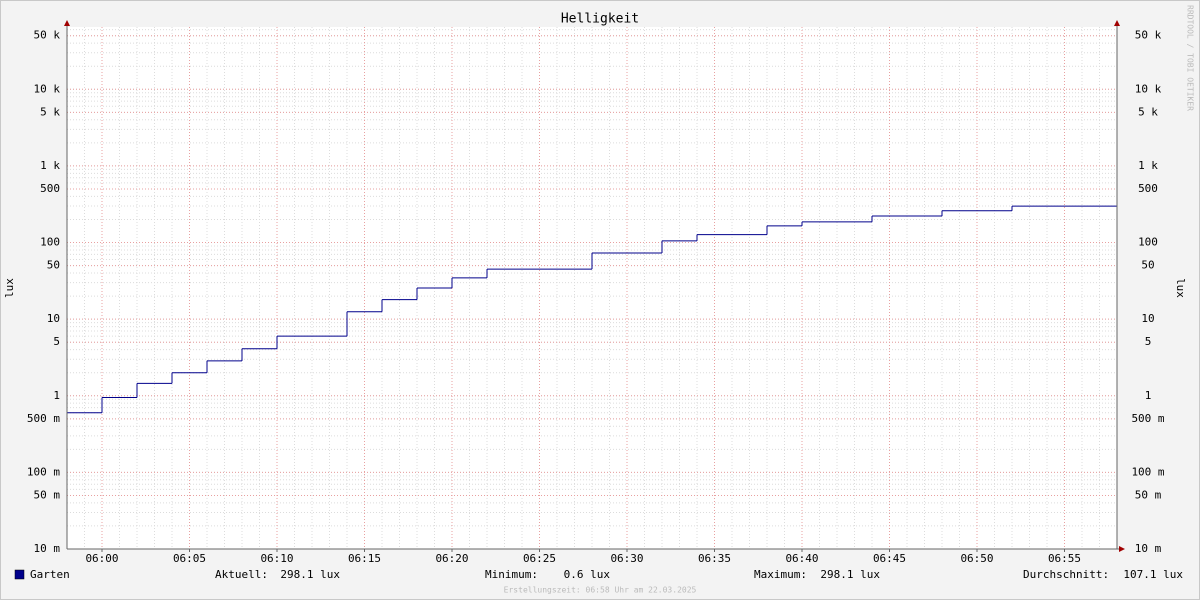 The height and width of the screenshot is (600, 1200). What do you see at coordinates (1148, 88) in the screenshot?
I see `y2-tick-label: 10 k` at bounding box center [1148, 88].